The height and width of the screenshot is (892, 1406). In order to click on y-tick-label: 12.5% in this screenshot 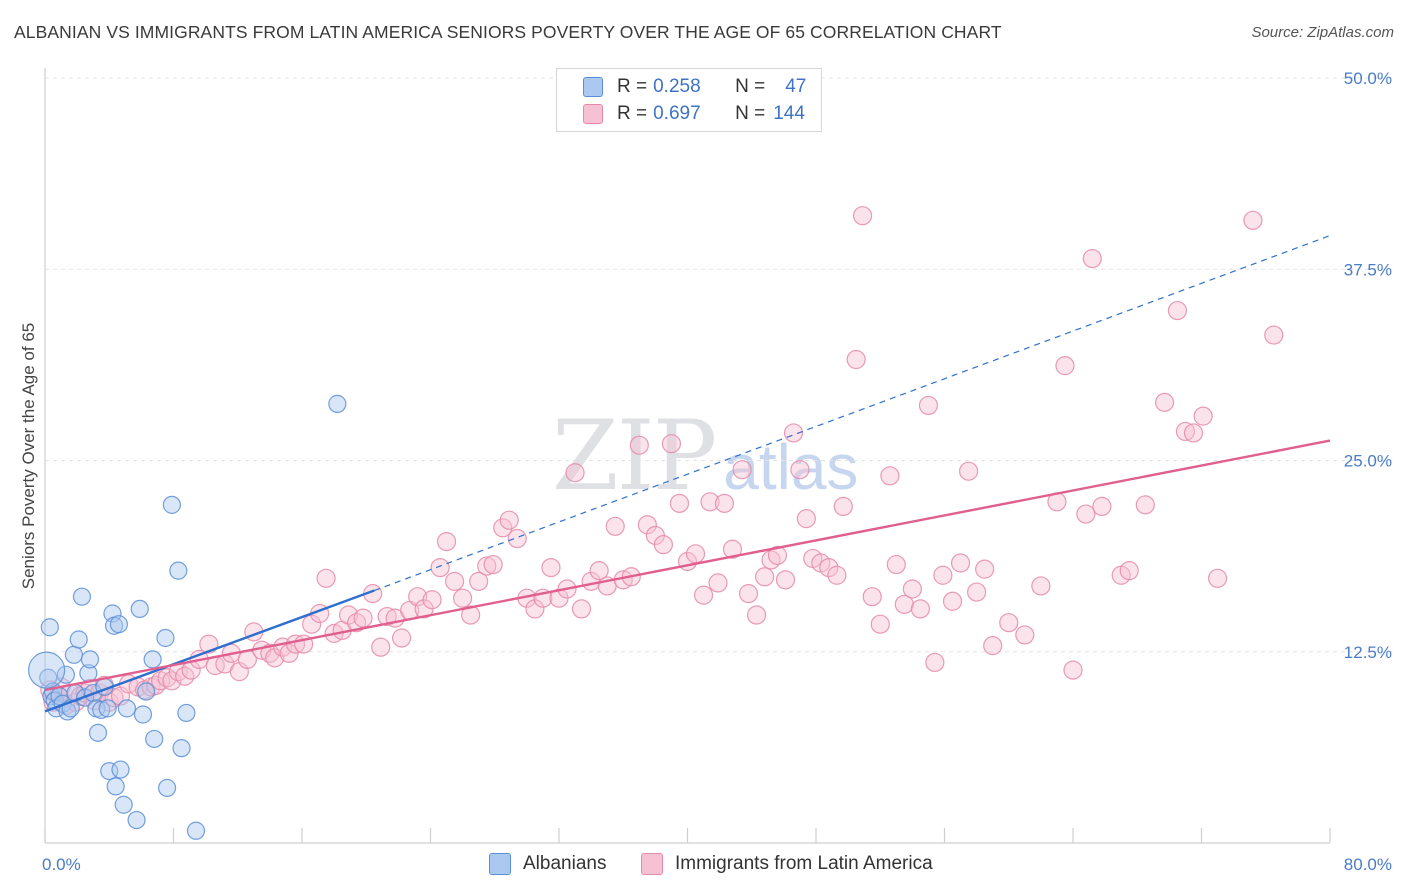, I will do `click(1368, 652)`.